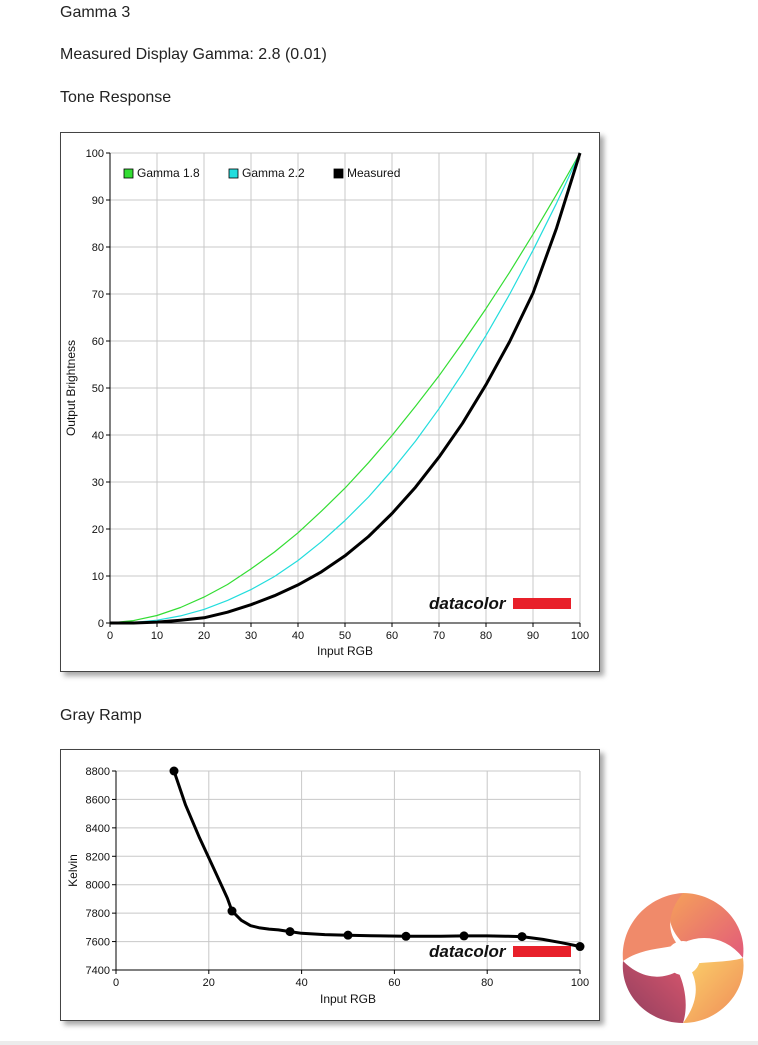  I want to click on x-tick-label: 90, so click(533, 636).